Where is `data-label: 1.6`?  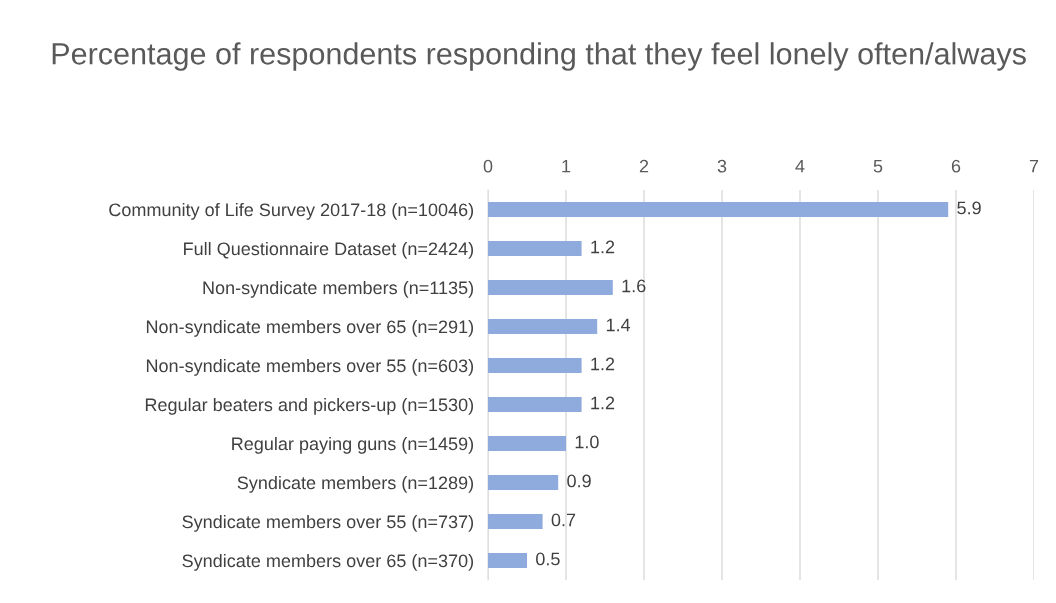 data-label: 1.6 is located at coordinates (634, 286).